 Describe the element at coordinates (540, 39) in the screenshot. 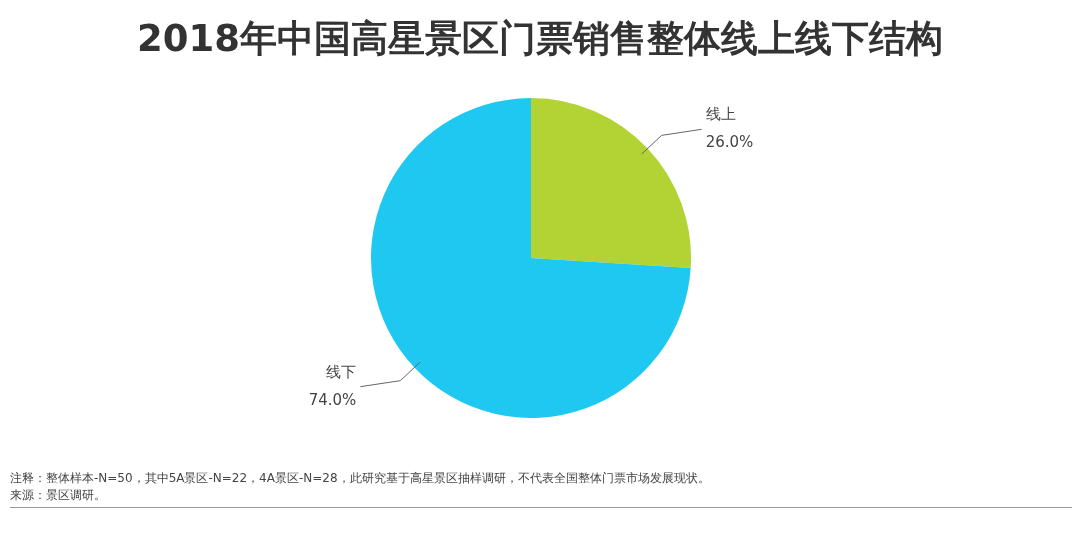

I see `chart-title: 2018年中国高星景区门票销售整体线上线下结构` at that location.